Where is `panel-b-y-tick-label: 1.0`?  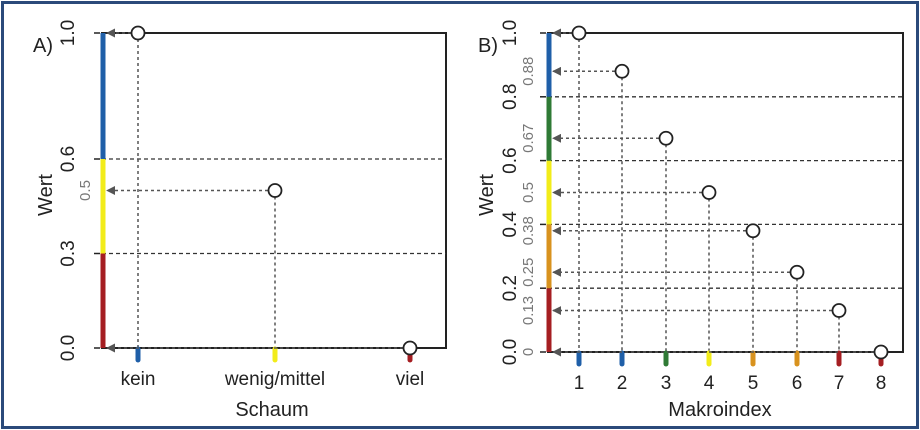 panel-b-y-tick-label: 1.0 is located at coordinates (510, 33).